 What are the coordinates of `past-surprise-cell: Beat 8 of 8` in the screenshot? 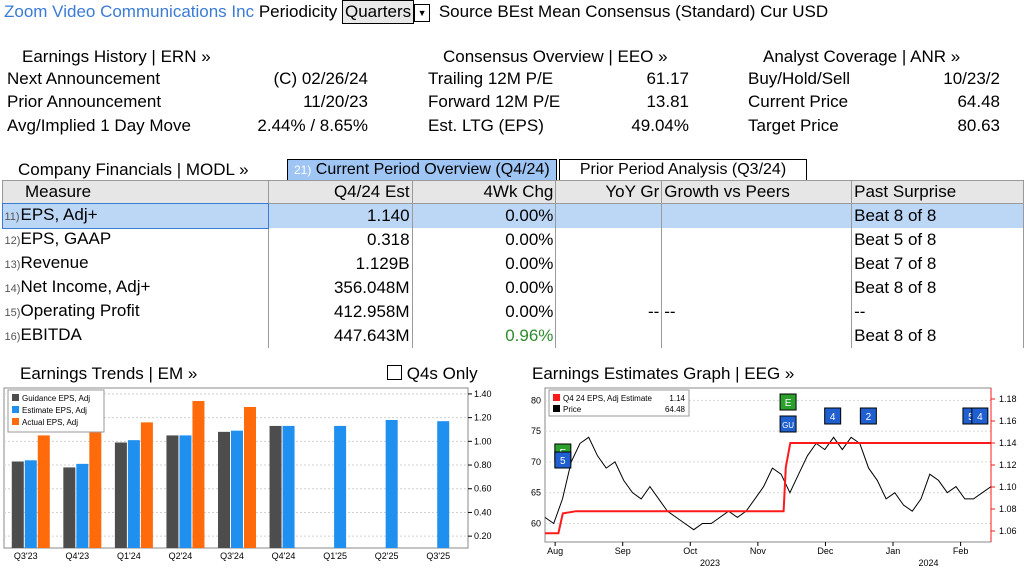 It's located at (937, 336).